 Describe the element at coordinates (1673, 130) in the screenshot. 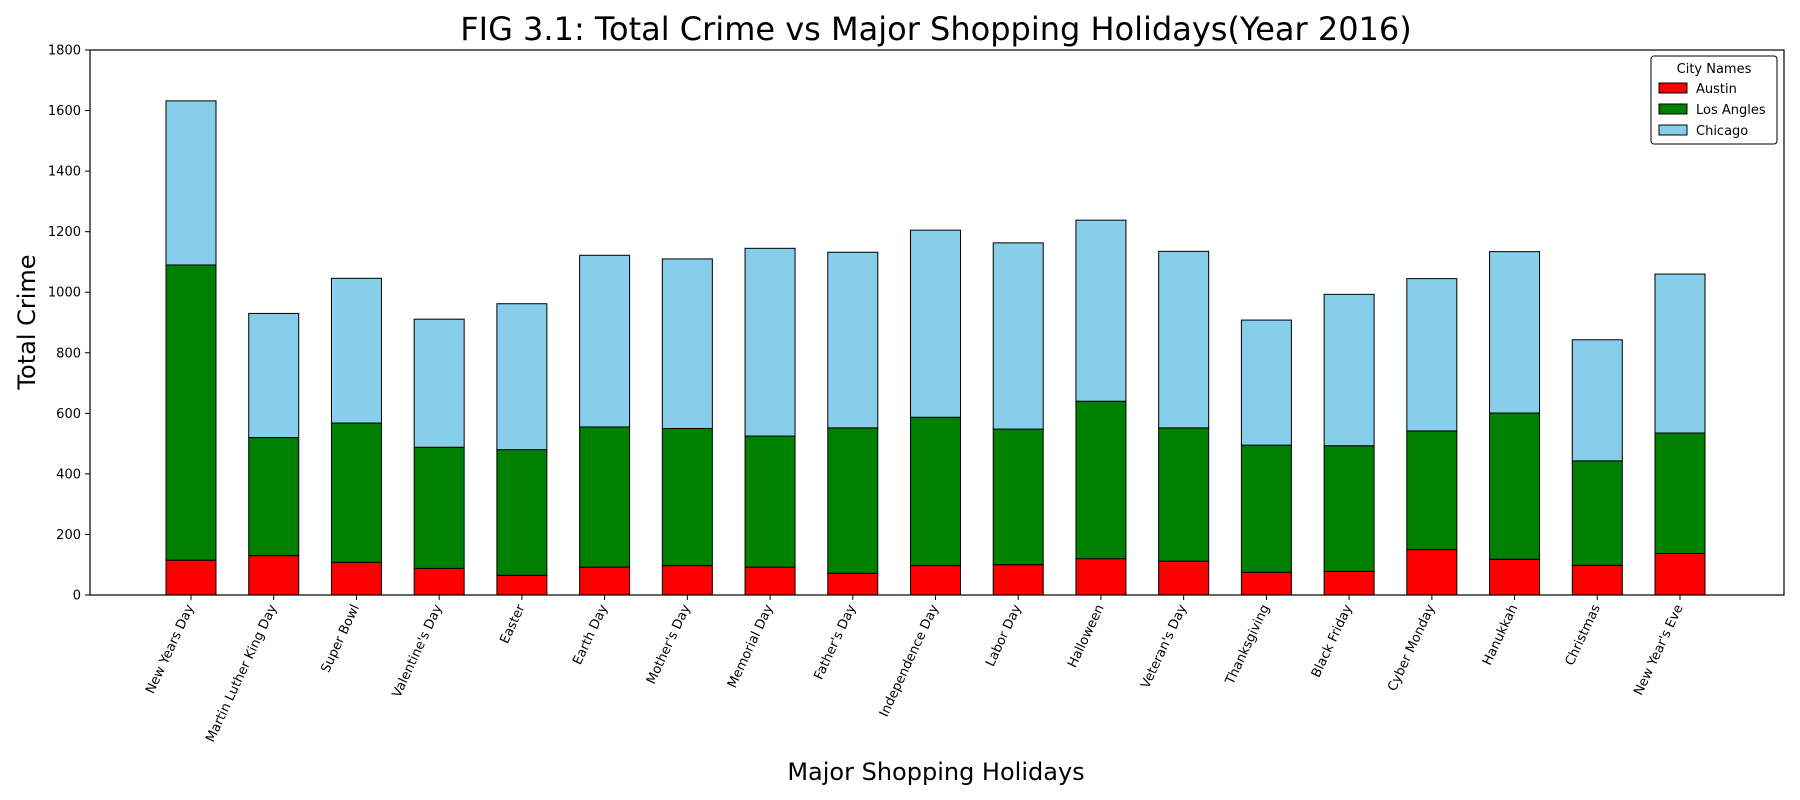

I see `legend-swatch-chicago` at that location.